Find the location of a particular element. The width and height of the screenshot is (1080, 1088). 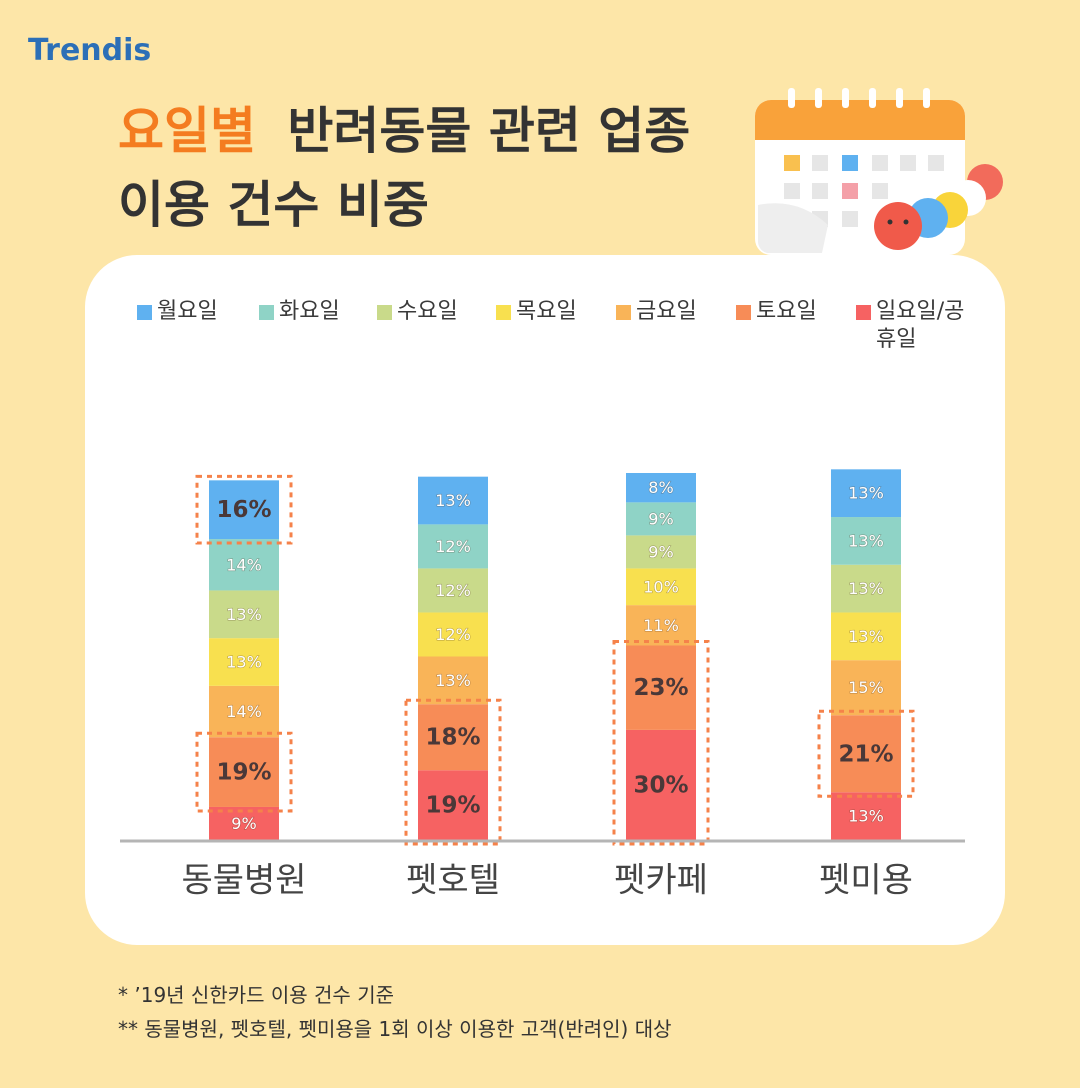

legend-label: 화요일 is located at coordinates (309, 311).